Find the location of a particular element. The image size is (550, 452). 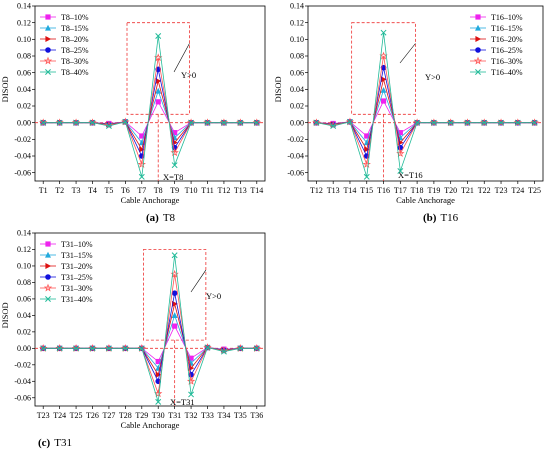

y-tick-label: 0.14 is located at coordinates (24, 6).